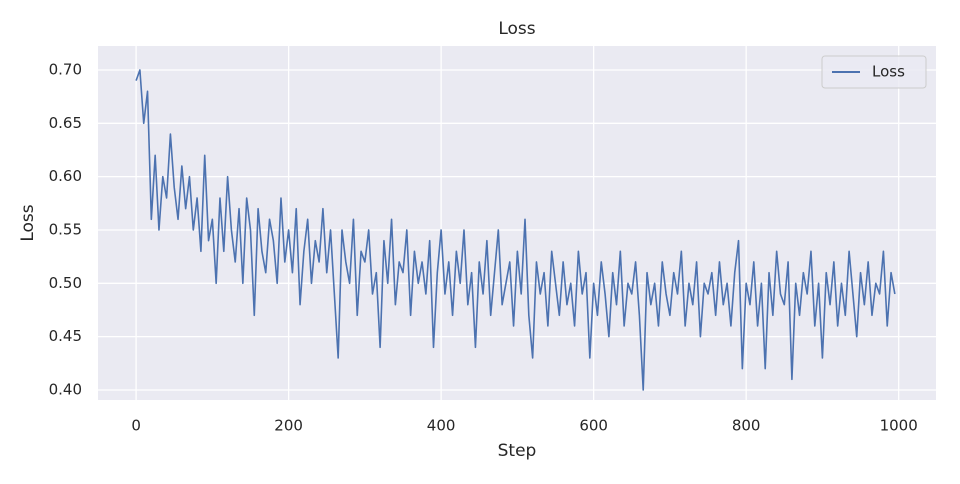  I want to click on y-tick-label: 0.40, so click(65, 389).